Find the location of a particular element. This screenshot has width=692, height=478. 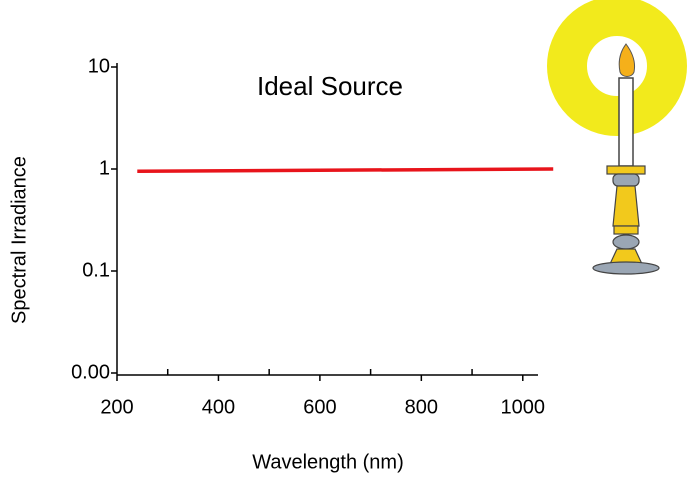

data-line is located at coordinates (345, 170).